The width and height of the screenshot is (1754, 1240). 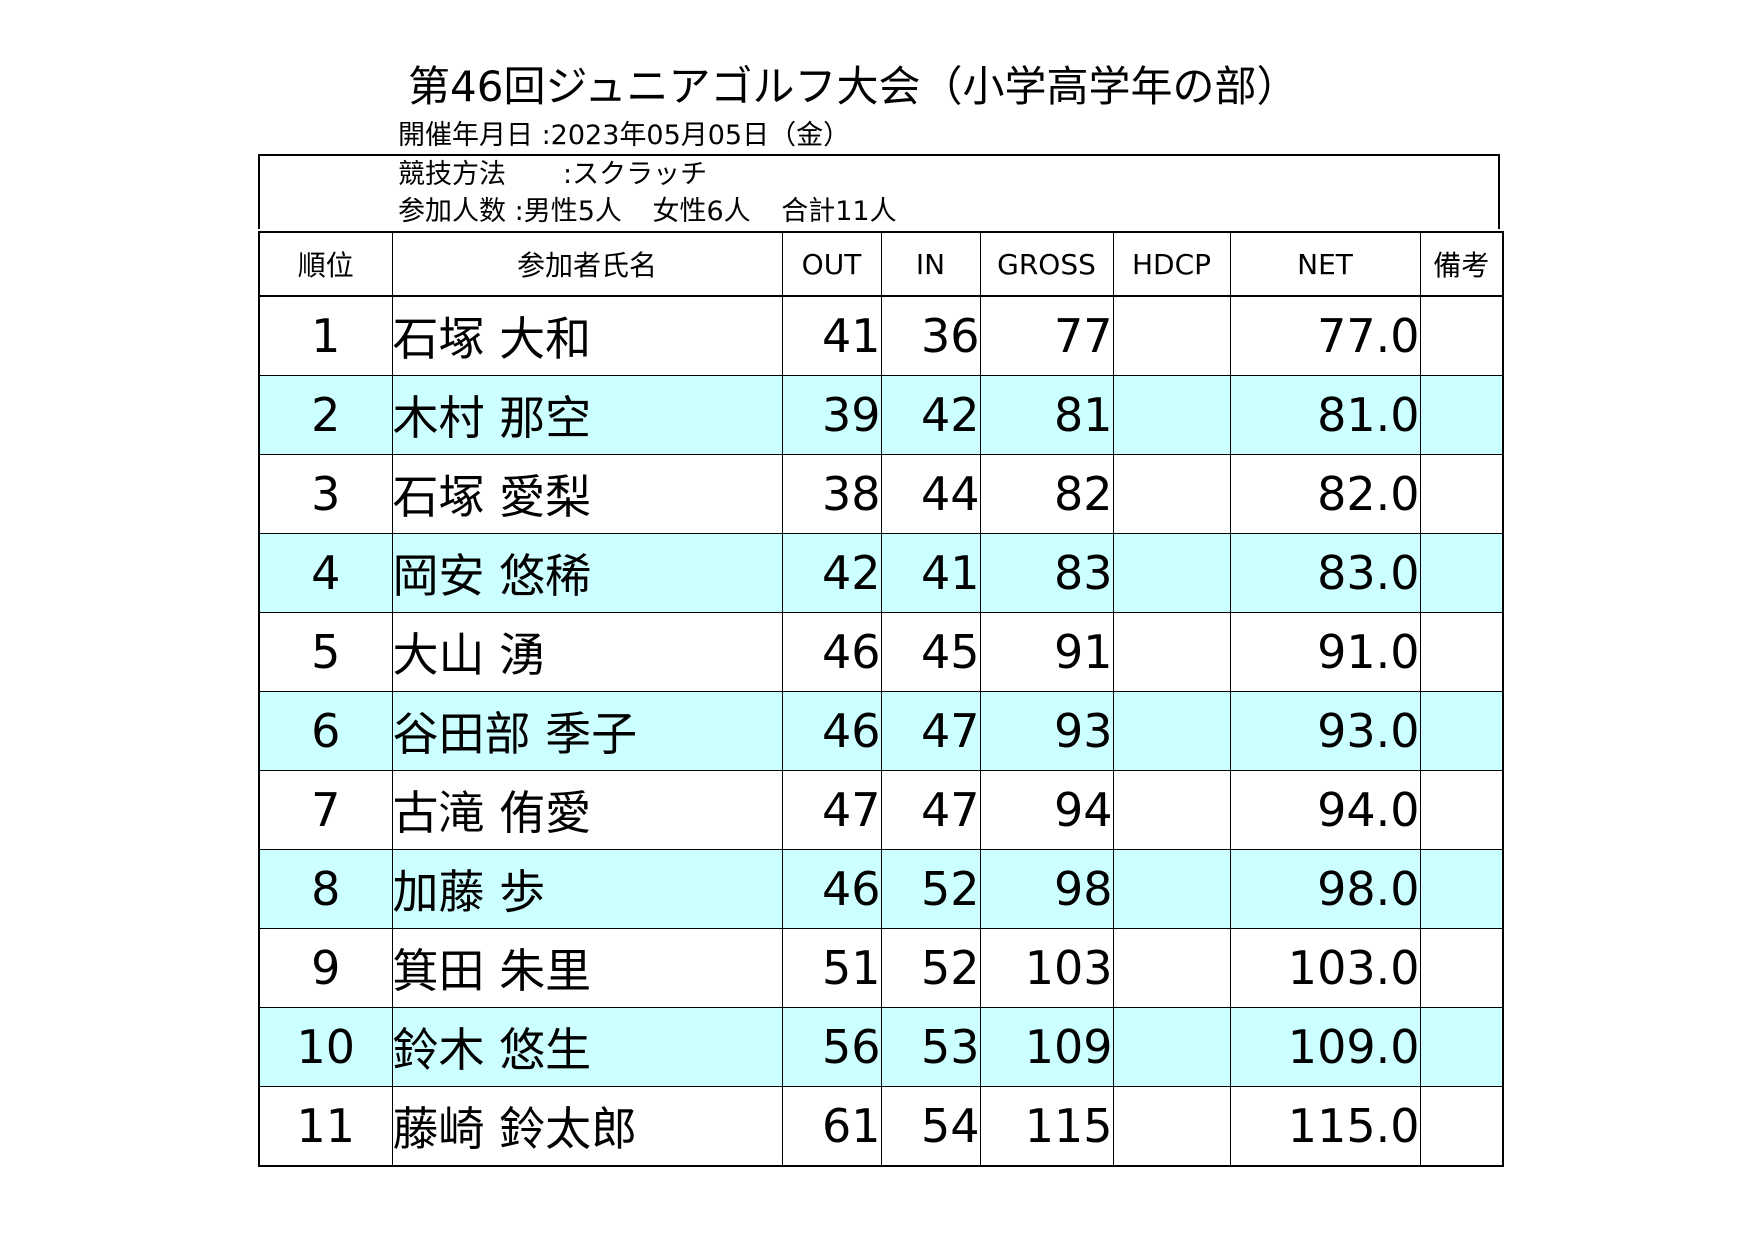 I want to click on rank-cell: 11, so click(x=325, y=1126).